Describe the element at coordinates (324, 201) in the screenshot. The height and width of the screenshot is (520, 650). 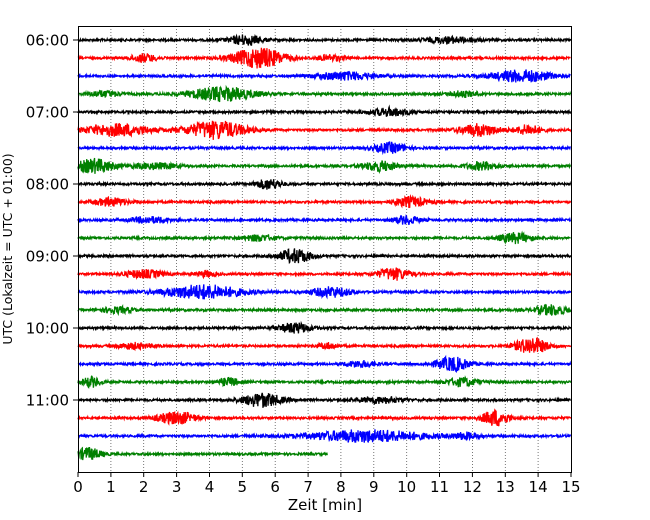
I see `trace-08:15` at that location.